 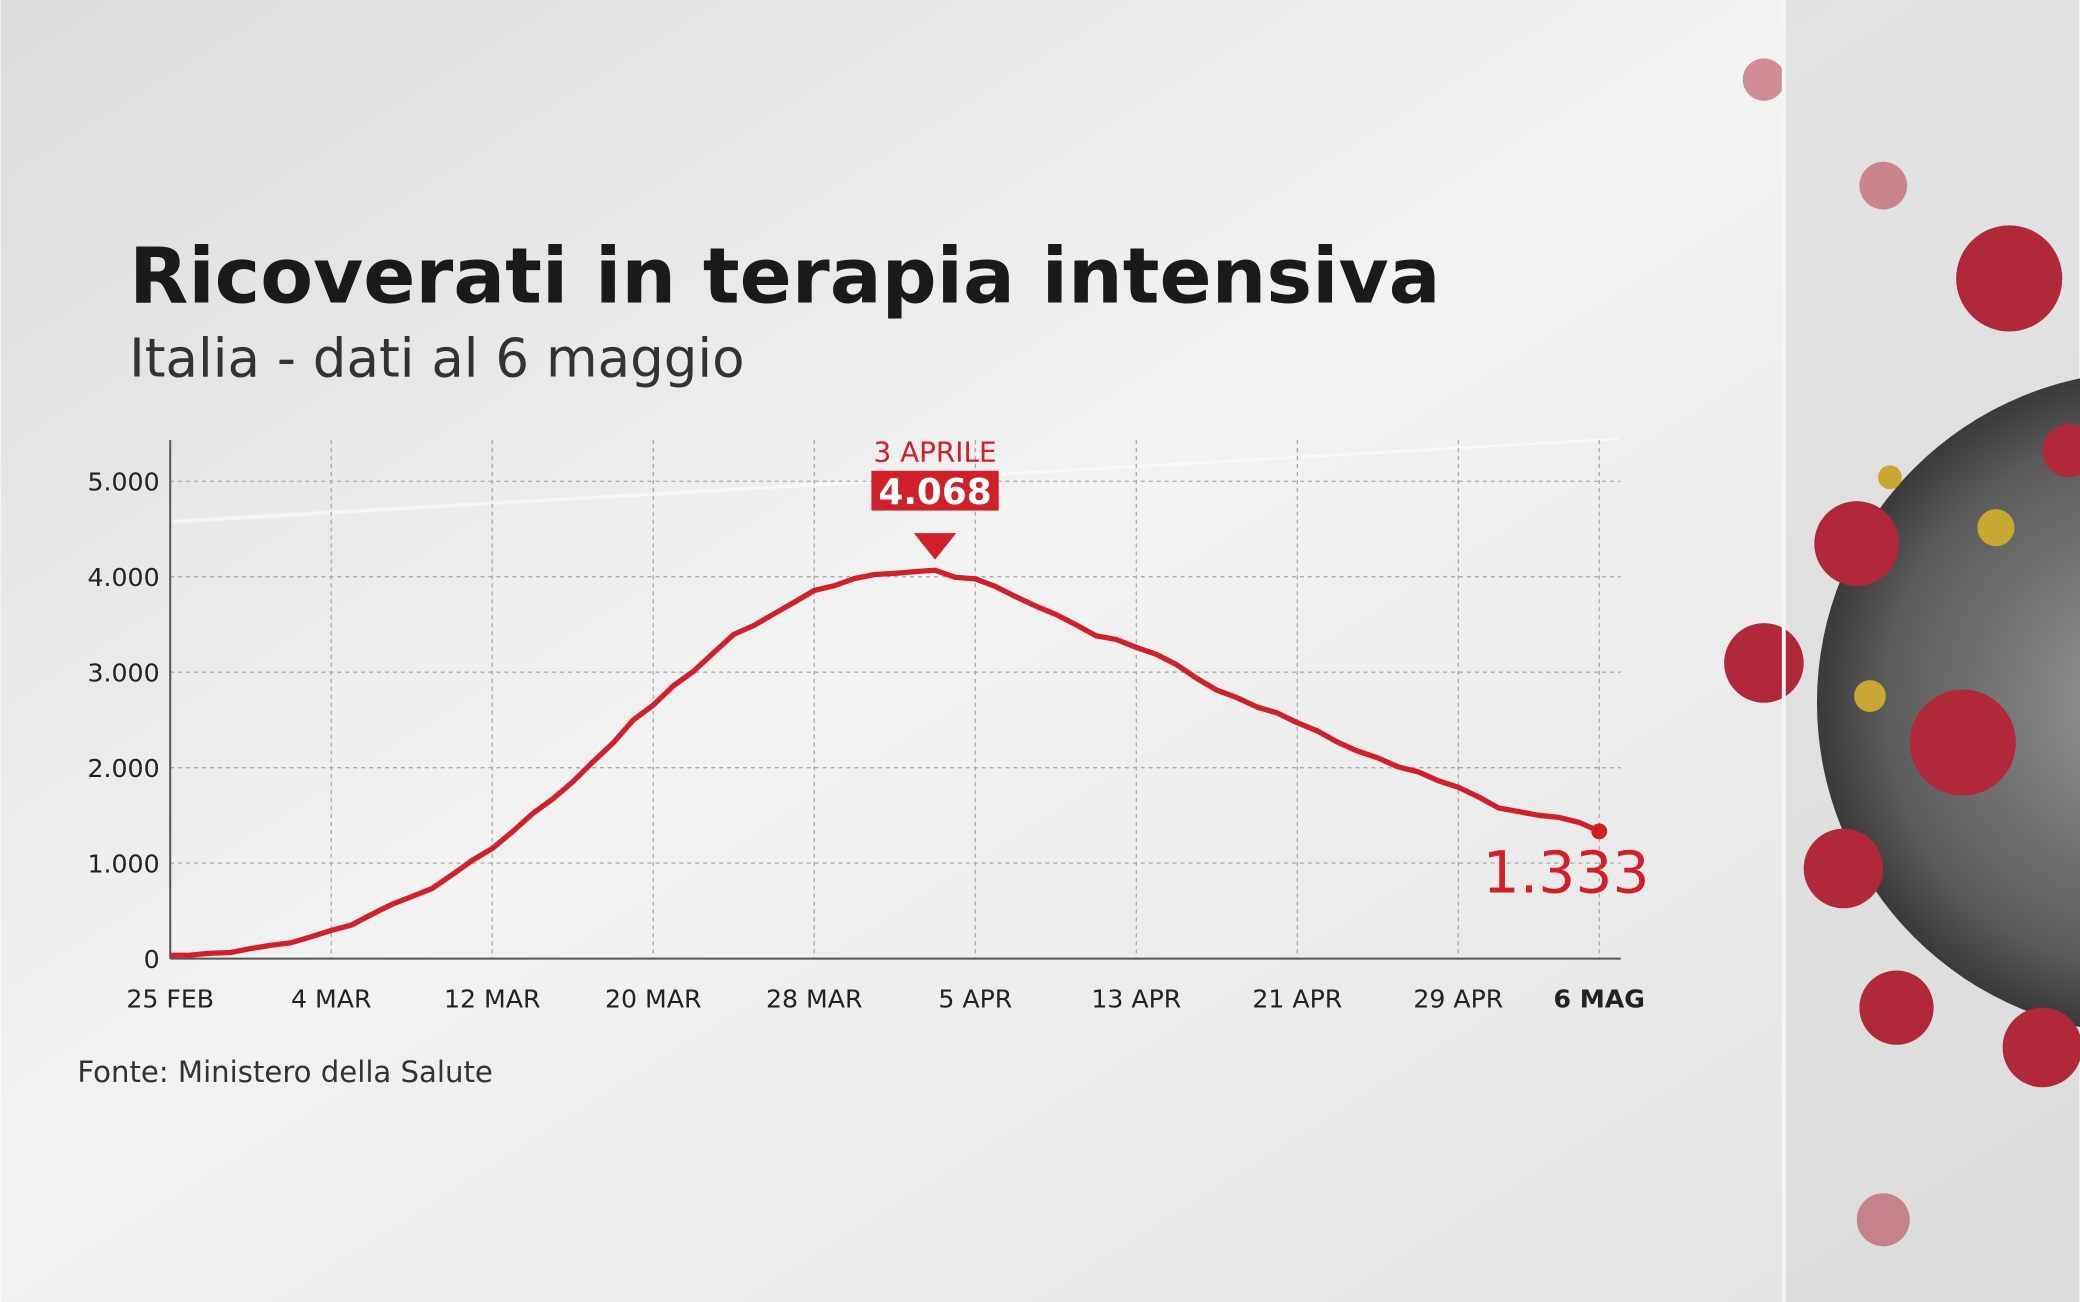 What do you see at coordinates (124, 577) in the screenshot?
I see `y-tick-label: 4.000` at bounding box center [124, 577].